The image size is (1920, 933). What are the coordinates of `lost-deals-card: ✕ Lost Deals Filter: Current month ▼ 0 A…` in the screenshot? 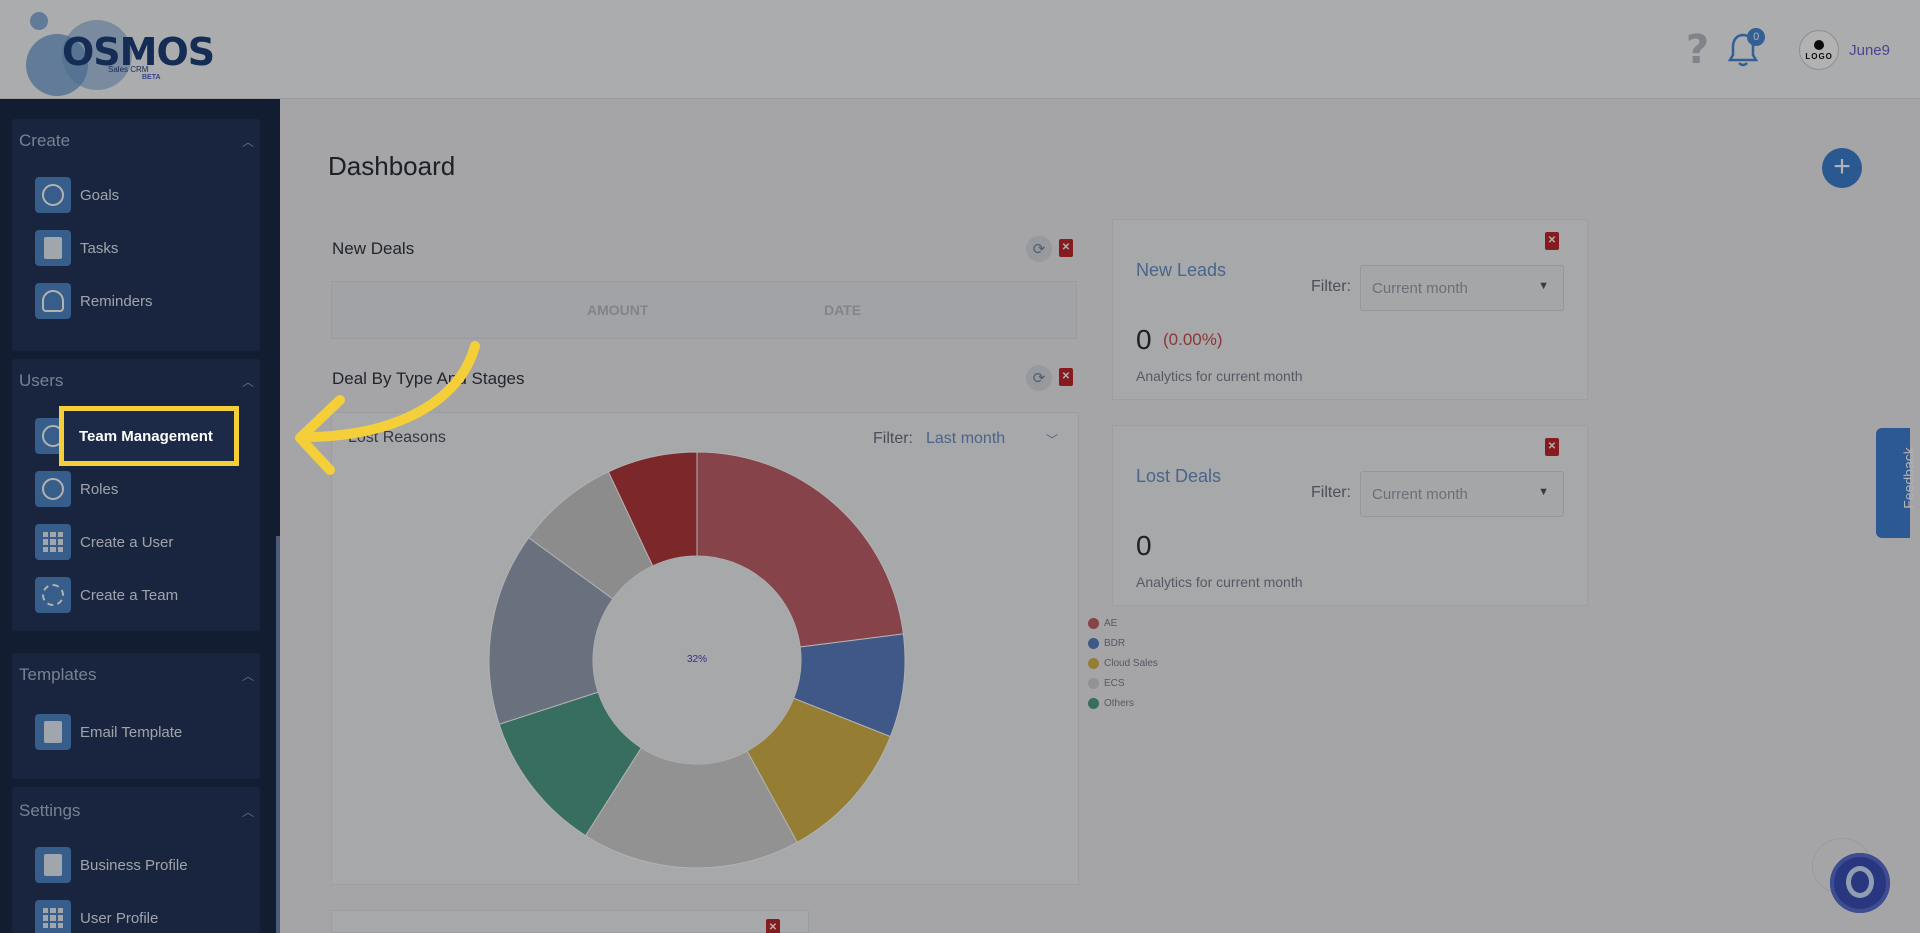 It's located at (1350, 515).